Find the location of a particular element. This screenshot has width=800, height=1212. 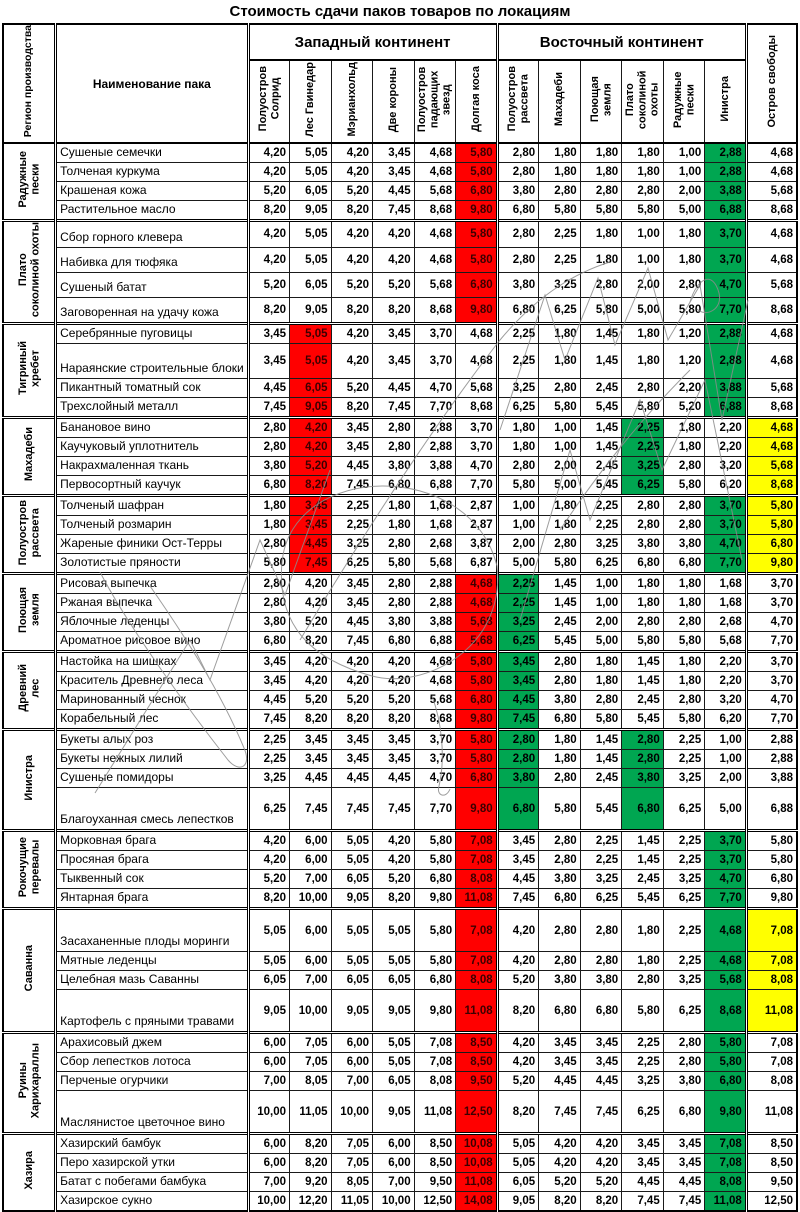

region-label: Руины Харихараллы is located at coordinates (29, 1081).